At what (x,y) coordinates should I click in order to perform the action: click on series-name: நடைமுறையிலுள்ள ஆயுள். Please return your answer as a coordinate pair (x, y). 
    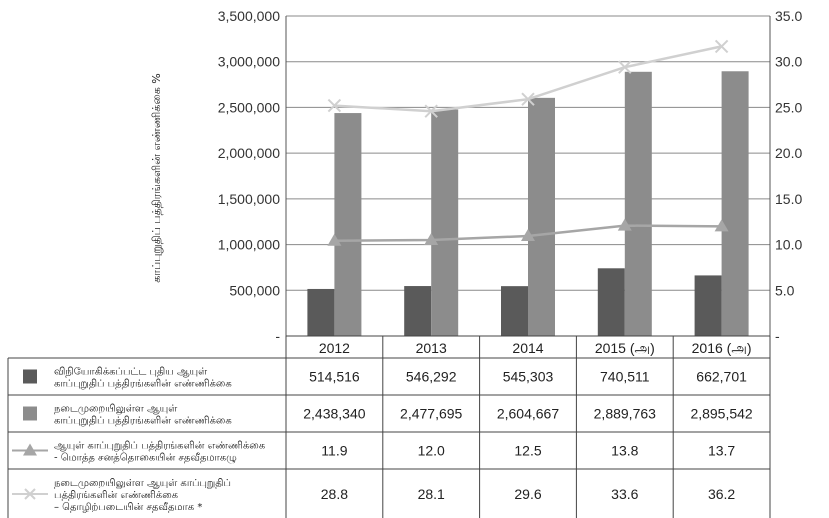
    Looking at the image, I should click on (115, 409).